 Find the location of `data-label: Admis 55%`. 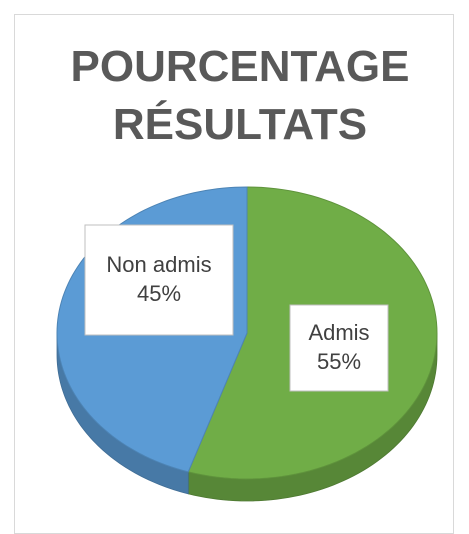

data-label: Admis 55% is located at coordinates (339, 348).